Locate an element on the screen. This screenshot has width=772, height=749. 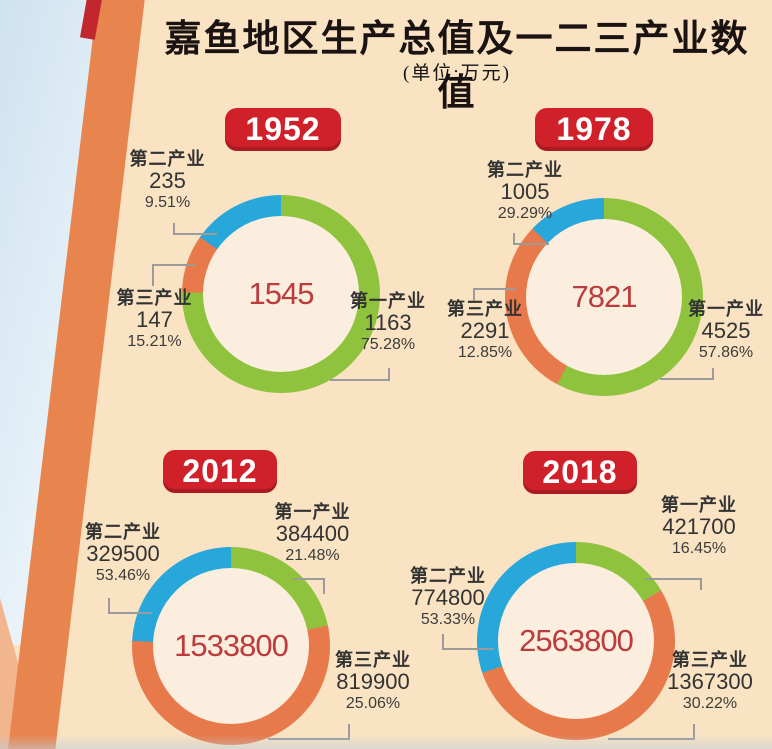
label-tertiary-industry: 第三产业 819900 25.06% is located at coordinates (373, 681).